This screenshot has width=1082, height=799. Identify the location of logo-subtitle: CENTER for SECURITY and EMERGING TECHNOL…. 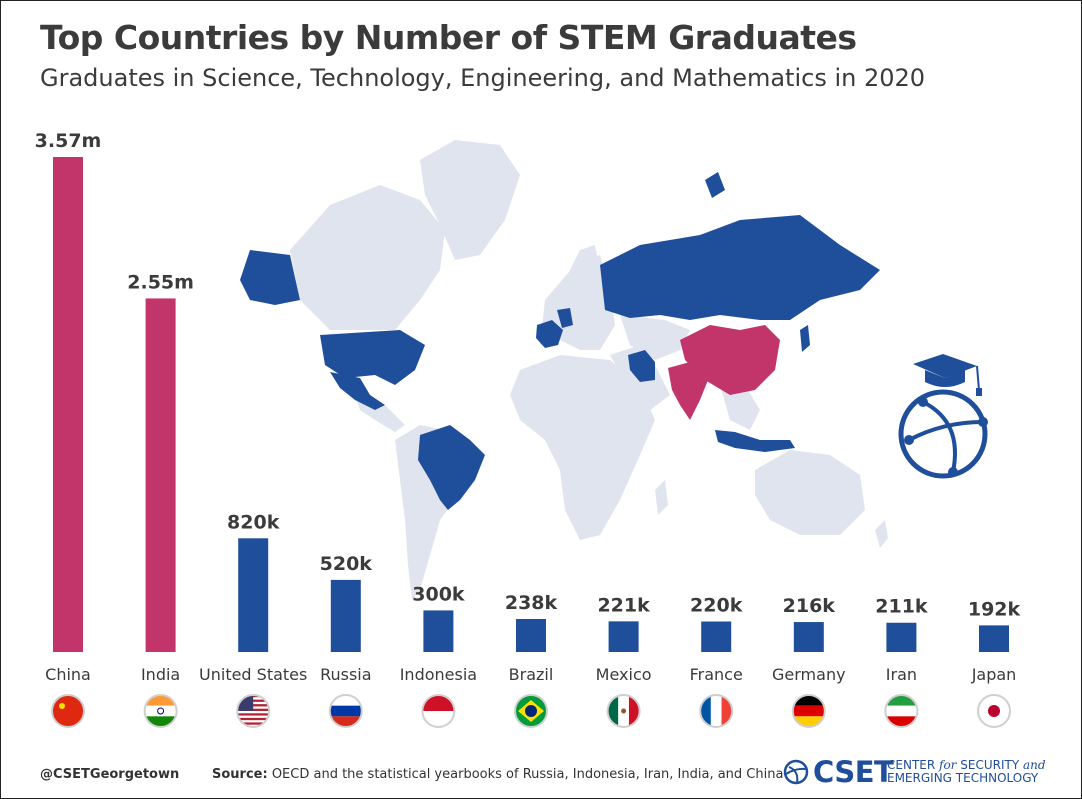
(966, 772).